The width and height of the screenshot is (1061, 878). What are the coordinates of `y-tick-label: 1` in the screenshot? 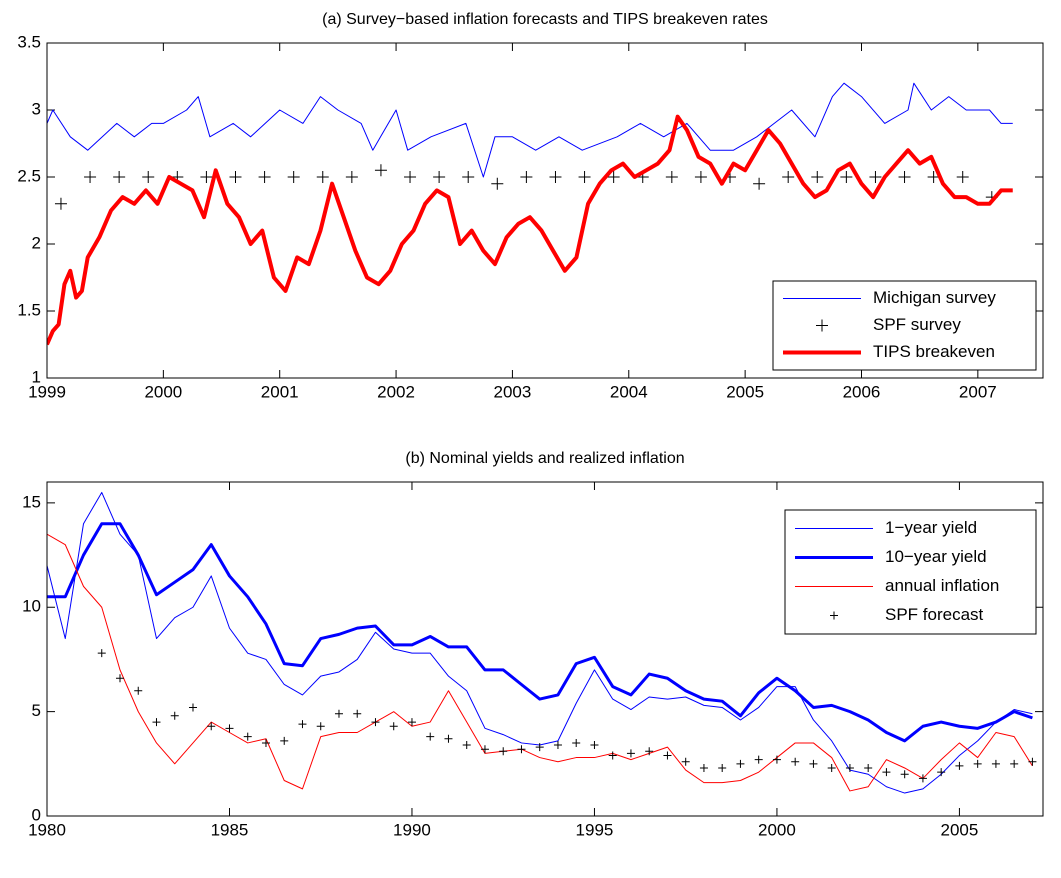 It's located at (36, 376).